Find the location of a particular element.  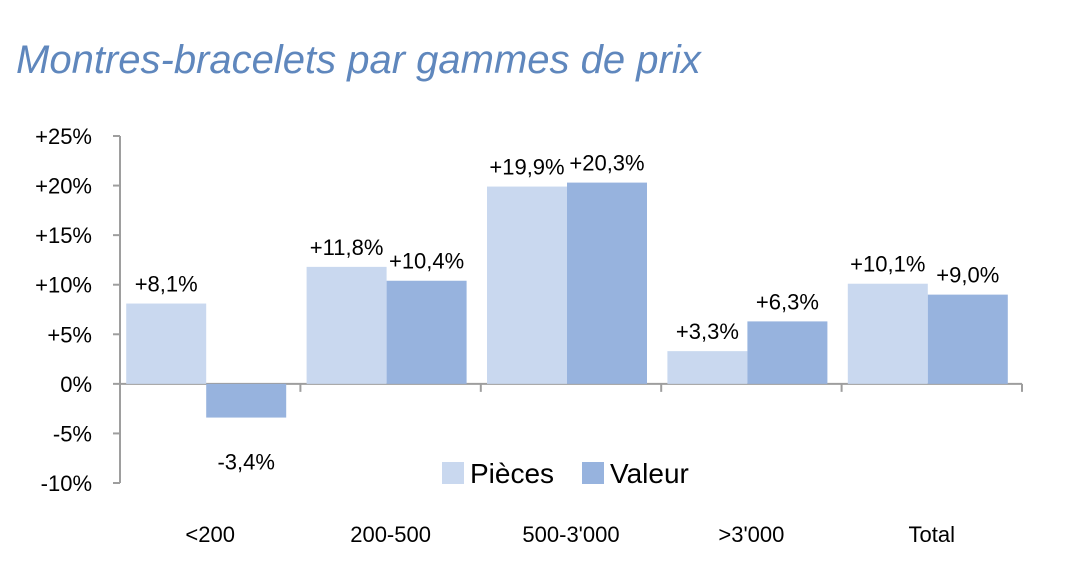

data-label: +8,1% is located at coordinates (166, 284).